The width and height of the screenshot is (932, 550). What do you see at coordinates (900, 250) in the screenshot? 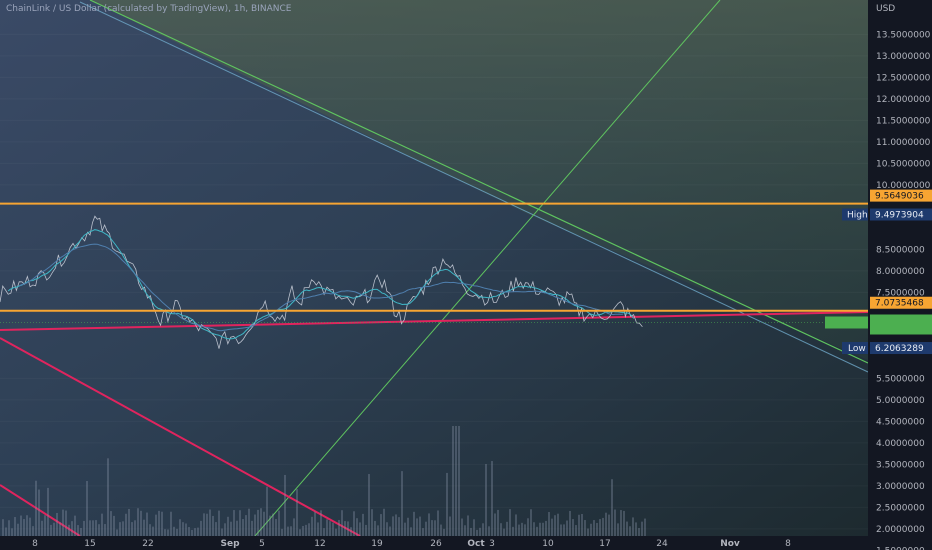
I see `y-tick-label: 8.5000000` at bounding box center [900, 250].